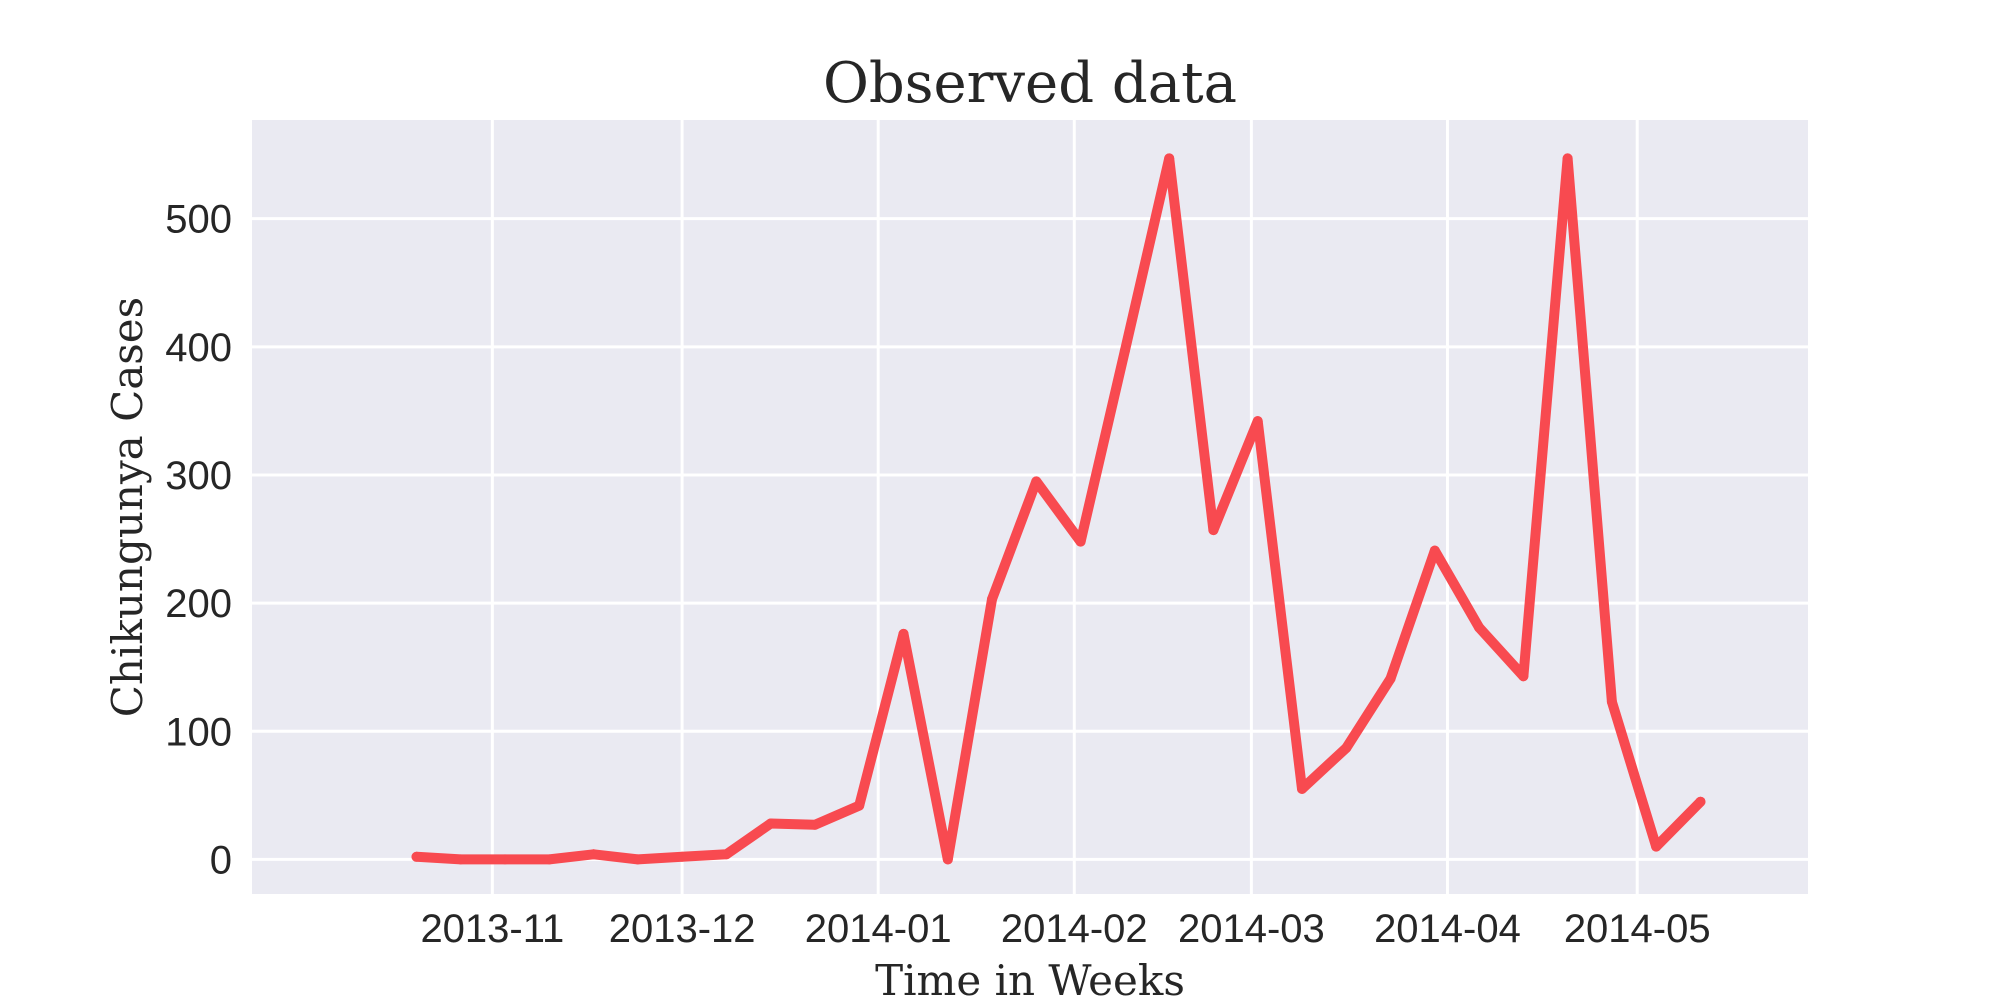  What do you see at coordinates (127, 507) in the screenshot?
I see `y-axis-title: Chikungunya Cases` at bounding box center [127, 507].